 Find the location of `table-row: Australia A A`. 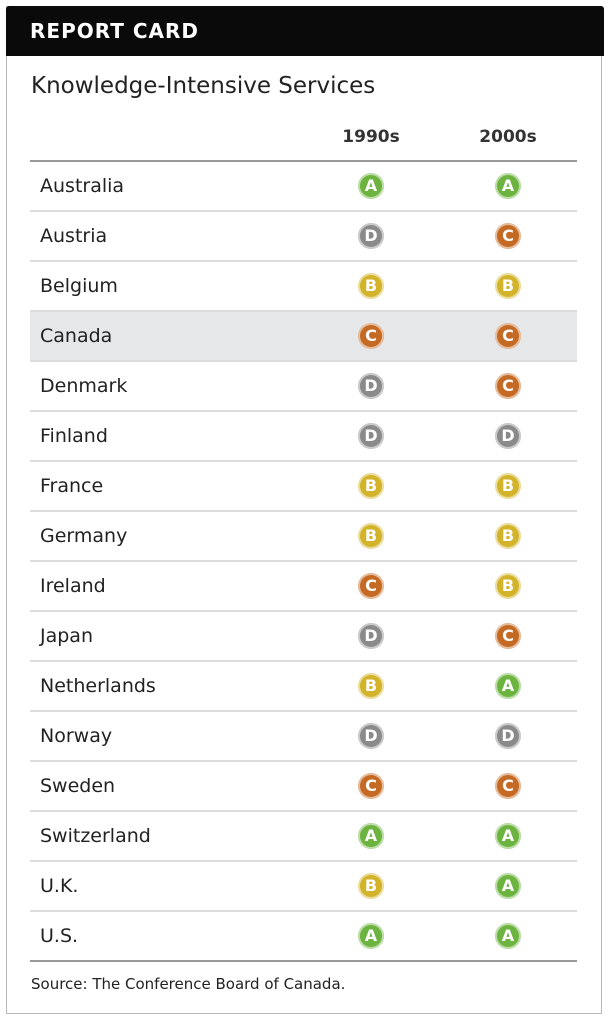

table-row: Australia A A is located at coordinates (303, 187).